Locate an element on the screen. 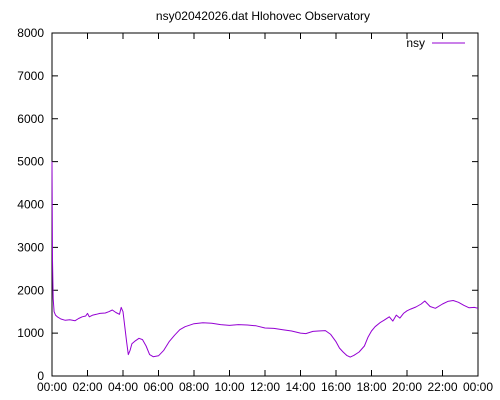  legend: nsy is located at coordinates (435, 43).